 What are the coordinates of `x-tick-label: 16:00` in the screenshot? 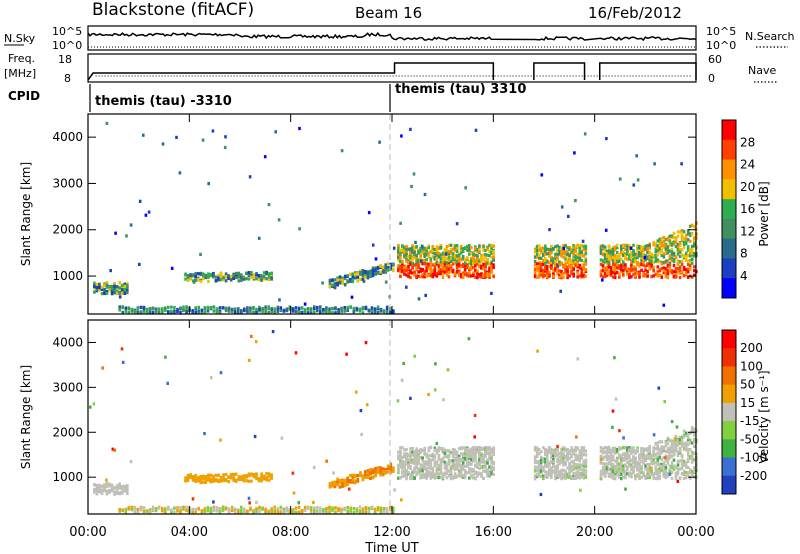 It's located at (493, 532).